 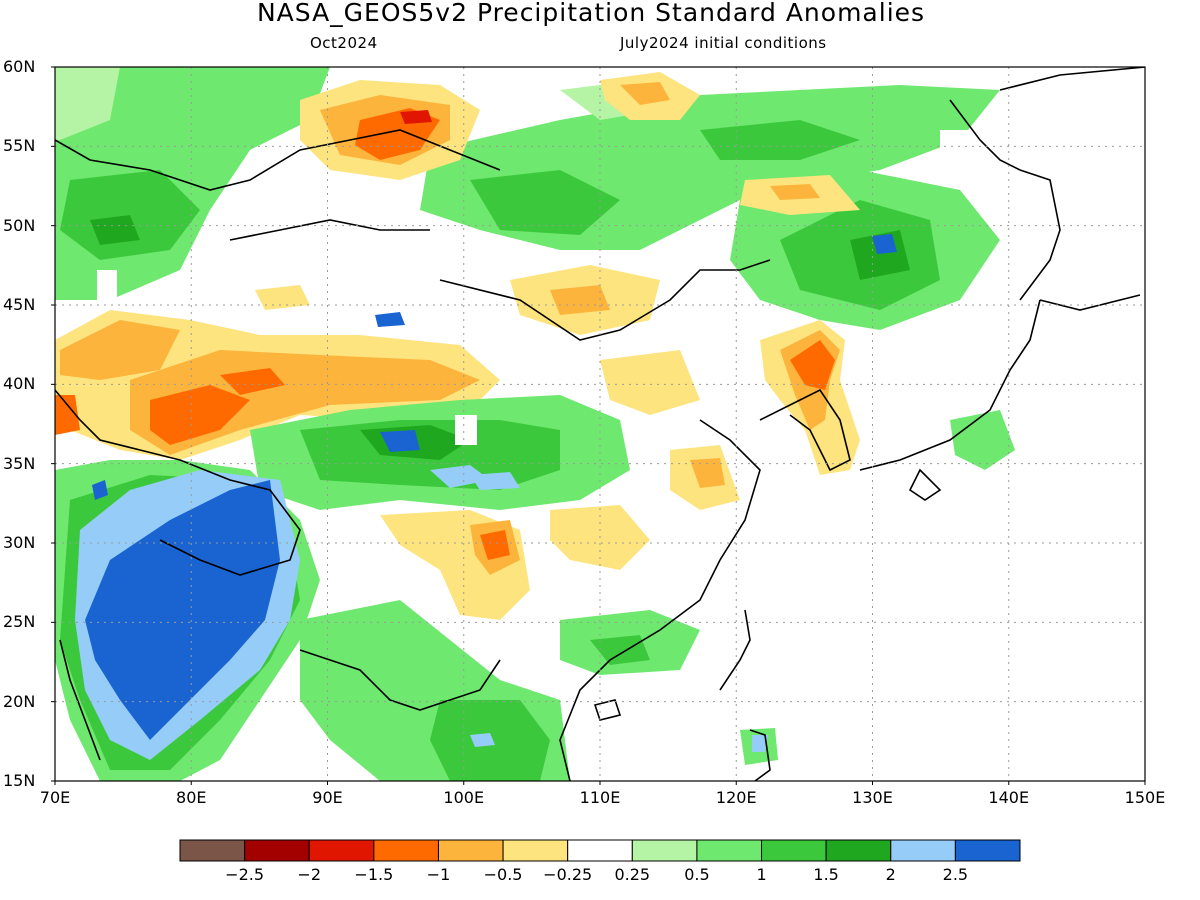 What do you see at coordinates (697, 874) in the screenshot?
I see `colorbar-label: 0.5` at bounding box center [697, 874].